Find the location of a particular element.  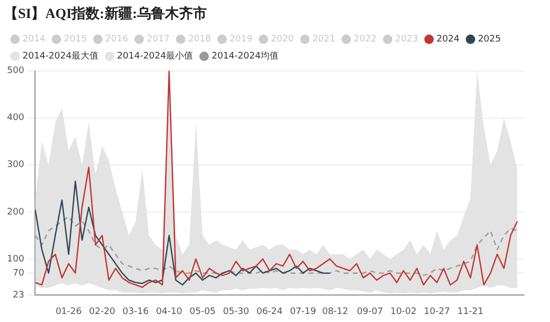

x-tick-label: 06-24 is located at coordinates (269, 311).